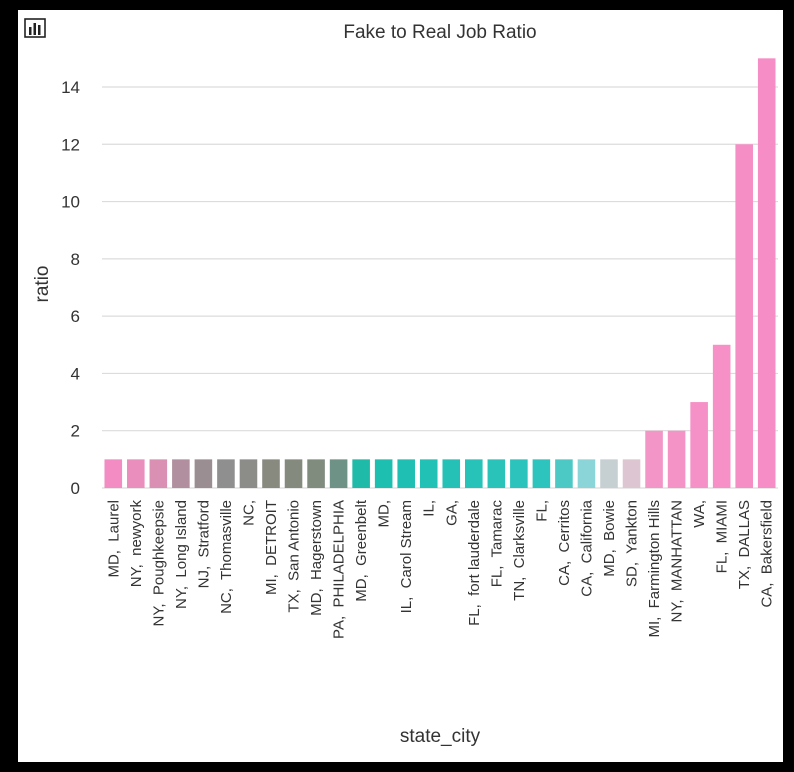 This screenshot has height=772, width=794. Describe the element at coordinates (136, 544) in the screenshot. I see `x-tick-label: NY, newyork` at that location.